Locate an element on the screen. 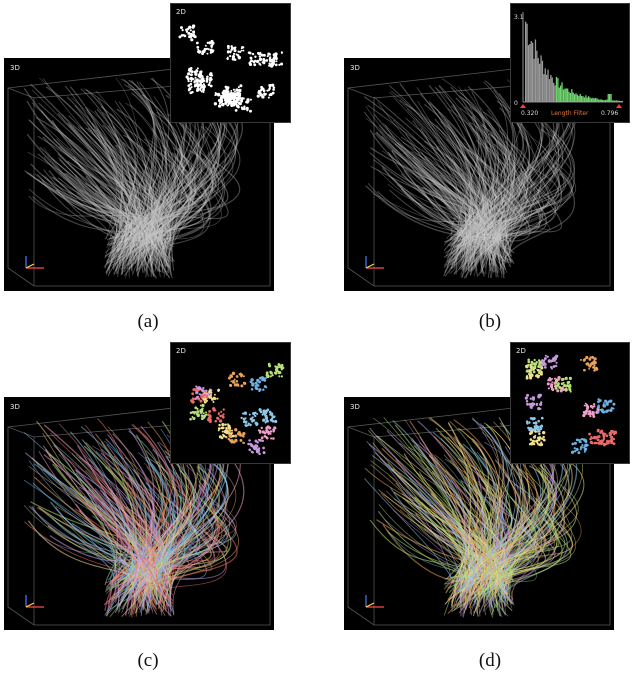 The image size is (634, 679). caption-d: (d) is located at coordinates (490, 660).